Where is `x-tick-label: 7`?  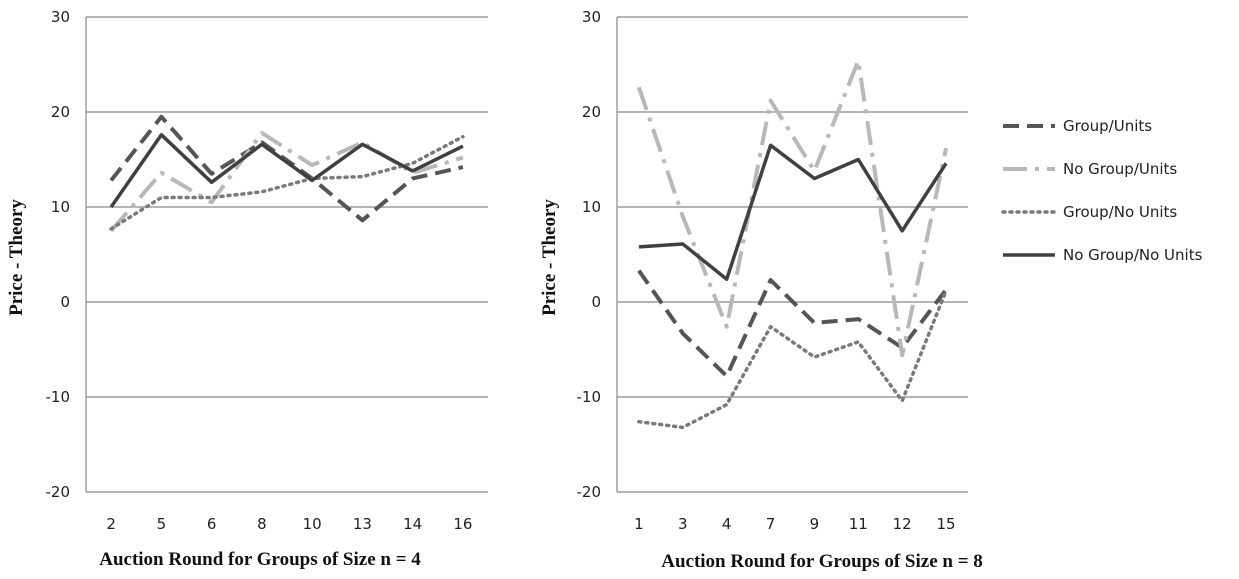 x-tick-label: 7 is located at coordinates (771, 524).